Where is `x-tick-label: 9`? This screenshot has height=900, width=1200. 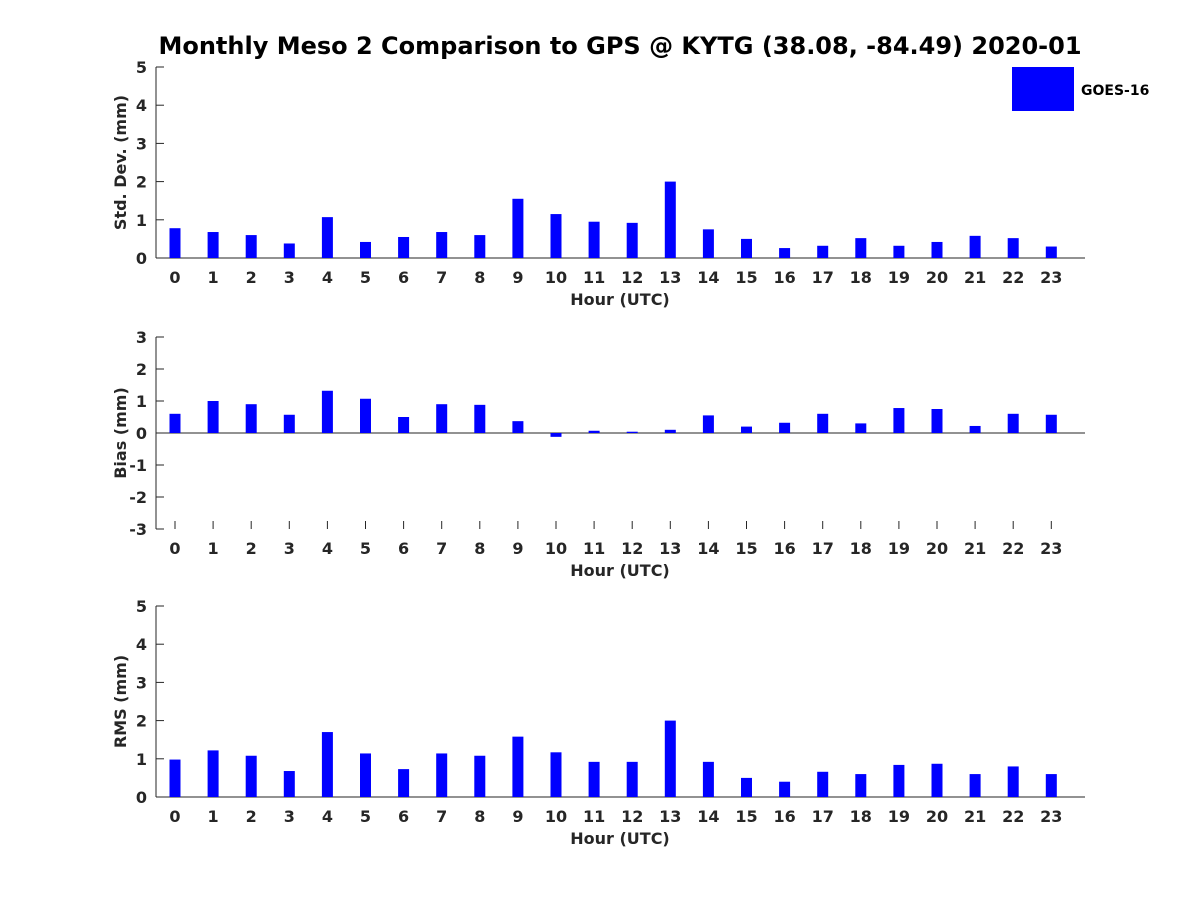 x-tick-label: 9 is located at coordinates (517, 816).